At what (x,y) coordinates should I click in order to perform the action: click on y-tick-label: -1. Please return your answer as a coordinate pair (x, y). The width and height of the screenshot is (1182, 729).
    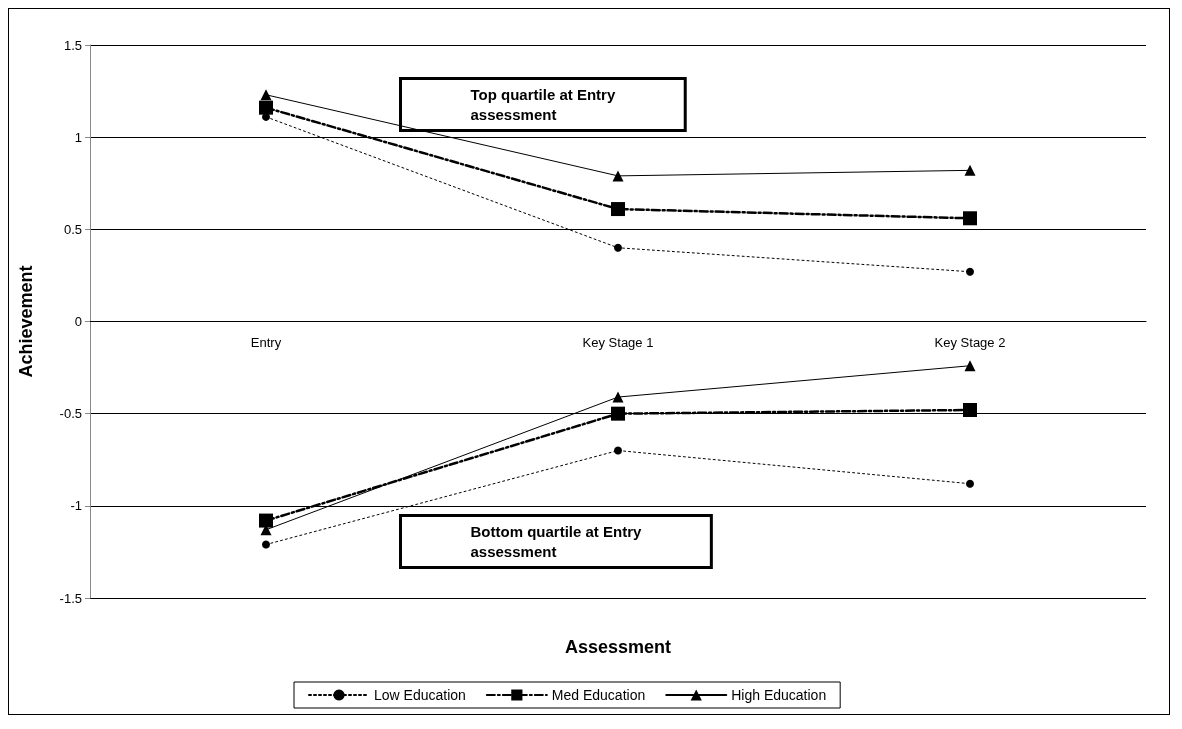
    Looking at the image, I should click on (76, 506).